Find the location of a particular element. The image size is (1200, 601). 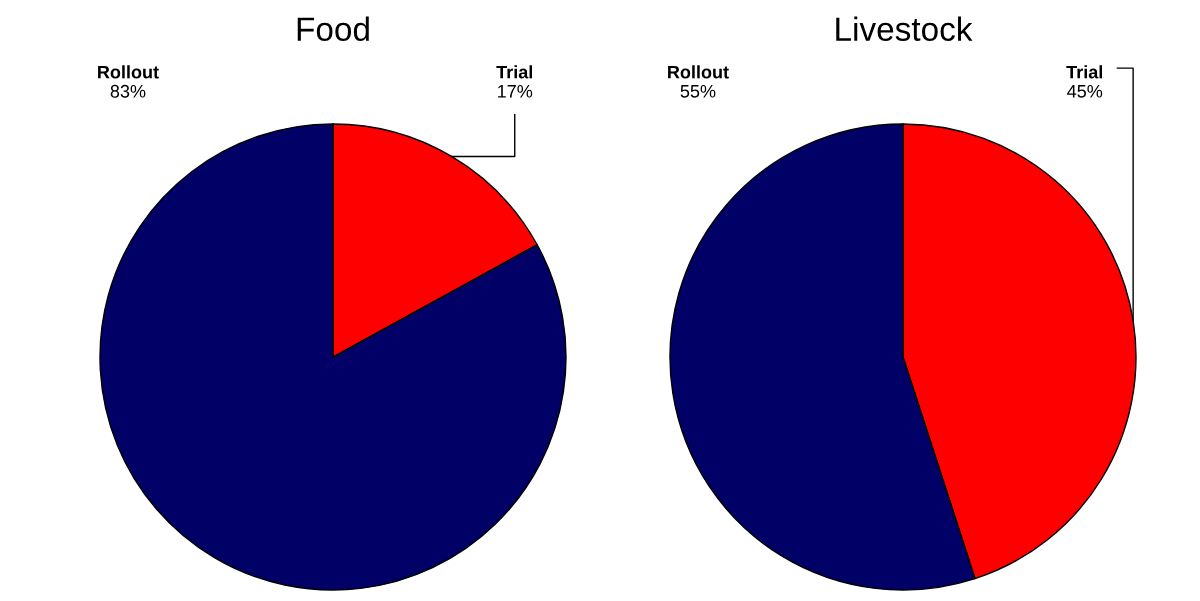

data-label: 17% is located at coordinates (515, 91).